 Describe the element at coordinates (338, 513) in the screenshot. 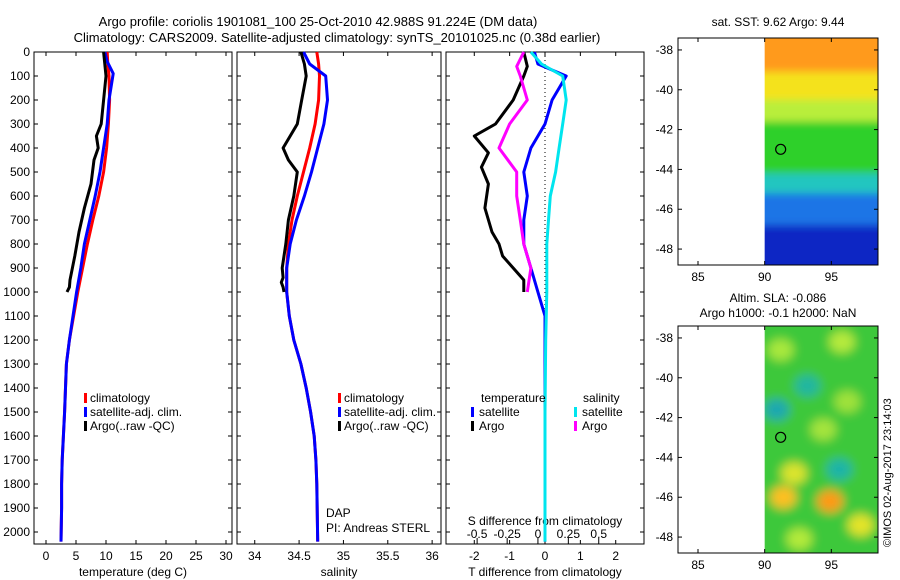

I see `credit-dap: DAP` at that location.